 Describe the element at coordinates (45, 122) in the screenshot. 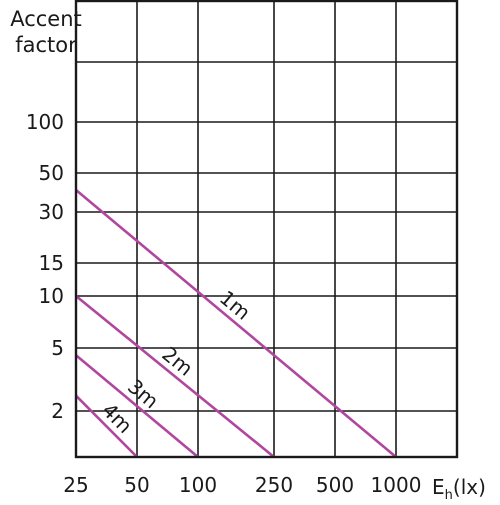

I see `y-tick-label: 100` at that location.